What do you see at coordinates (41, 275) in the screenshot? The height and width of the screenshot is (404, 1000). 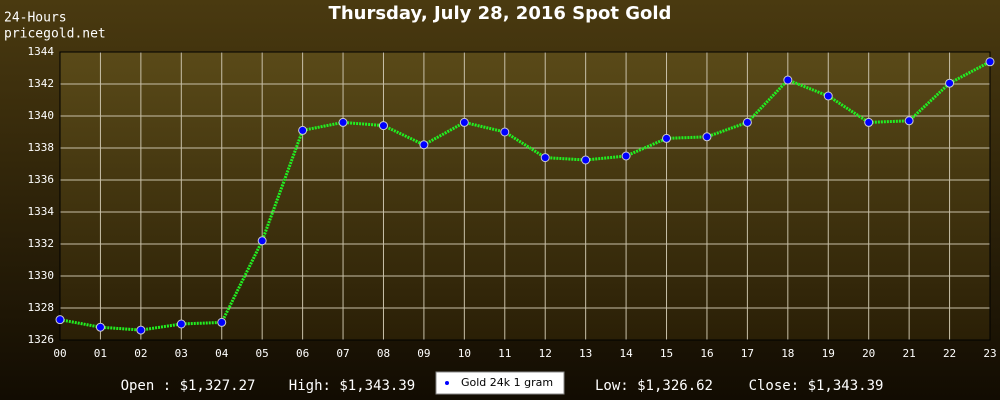 I see `y-tick-label: 1330` at bounding box center [41, 275].